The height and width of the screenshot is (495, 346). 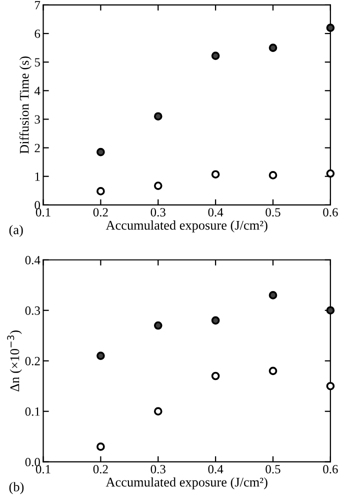 What do you see at coordinates (37, 176) in the screenshot?
I see `y-tick-label: 1` at bounding box center [37, 176].